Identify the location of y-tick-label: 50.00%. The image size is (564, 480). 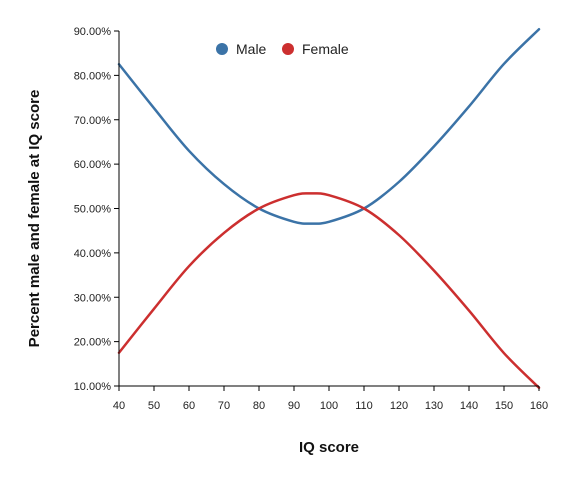
(93, 210).